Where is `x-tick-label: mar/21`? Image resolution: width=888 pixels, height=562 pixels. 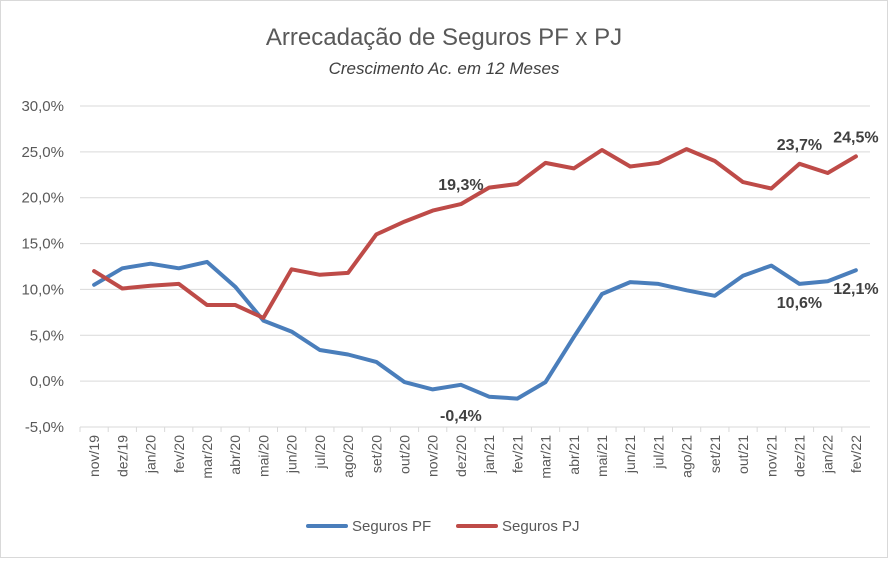
x-tick-label: mar/21 is located at coordinates (546, 457).